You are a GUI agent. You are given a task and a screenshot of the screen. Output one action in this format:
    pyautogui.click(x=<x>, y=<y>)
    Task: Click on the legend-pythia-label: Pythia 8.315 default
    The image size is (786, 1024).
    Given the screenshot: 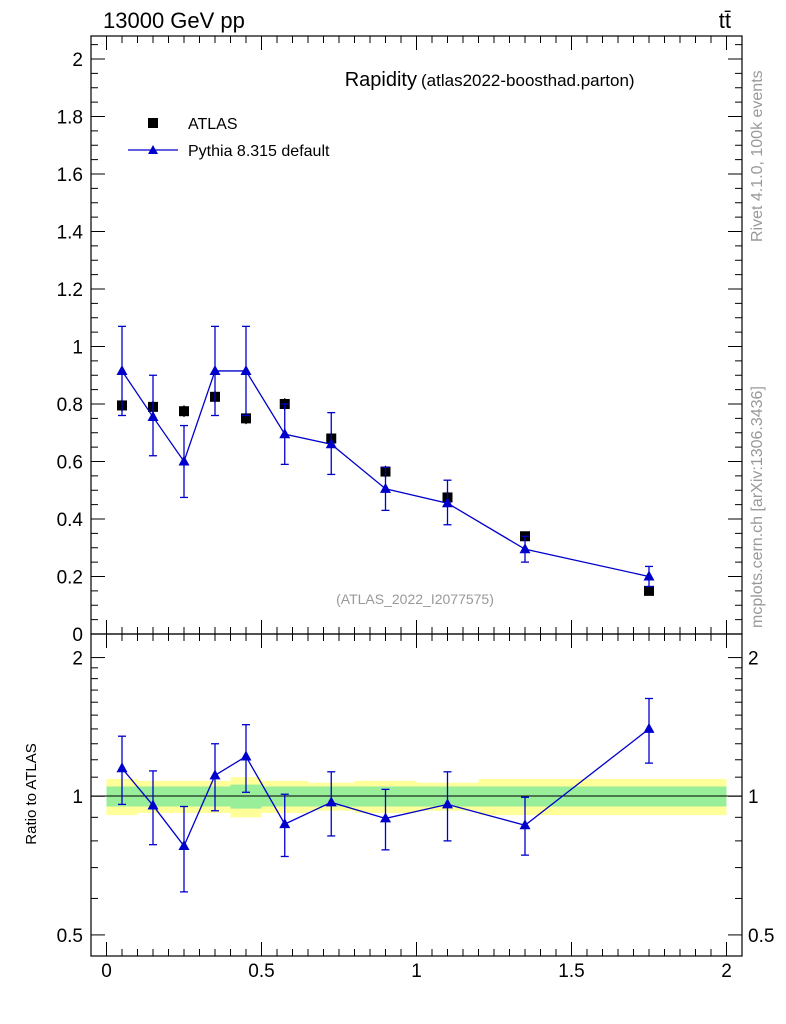 What is the action you would take?
    pyautogui.click(x=259, y=151)
    